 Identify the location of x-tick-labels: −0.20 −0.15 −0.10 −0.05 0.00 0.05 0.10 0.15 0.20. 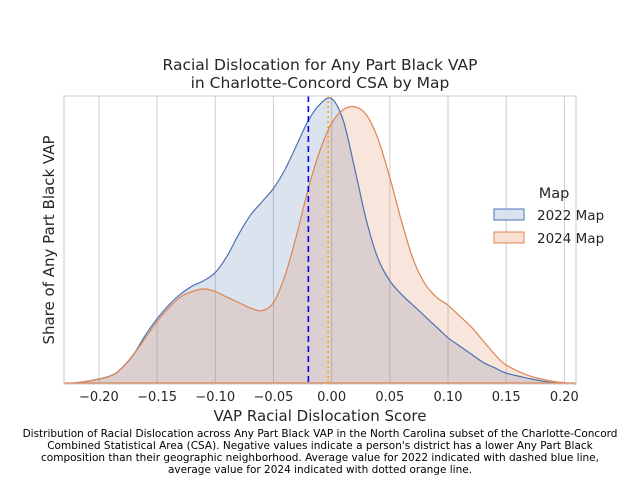
(329, 397).